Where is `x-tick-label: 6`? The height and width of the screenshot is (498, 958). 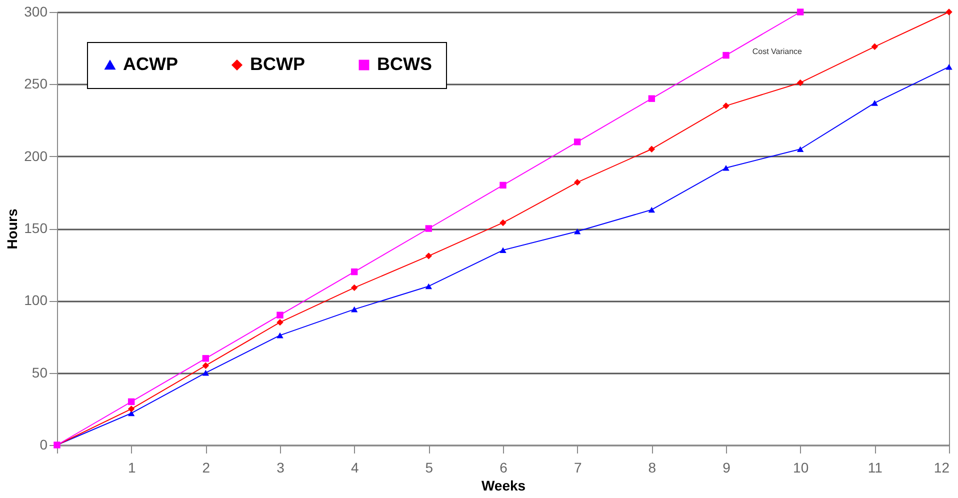 x-tick-label: 6 is located at coordinates (504, 468).